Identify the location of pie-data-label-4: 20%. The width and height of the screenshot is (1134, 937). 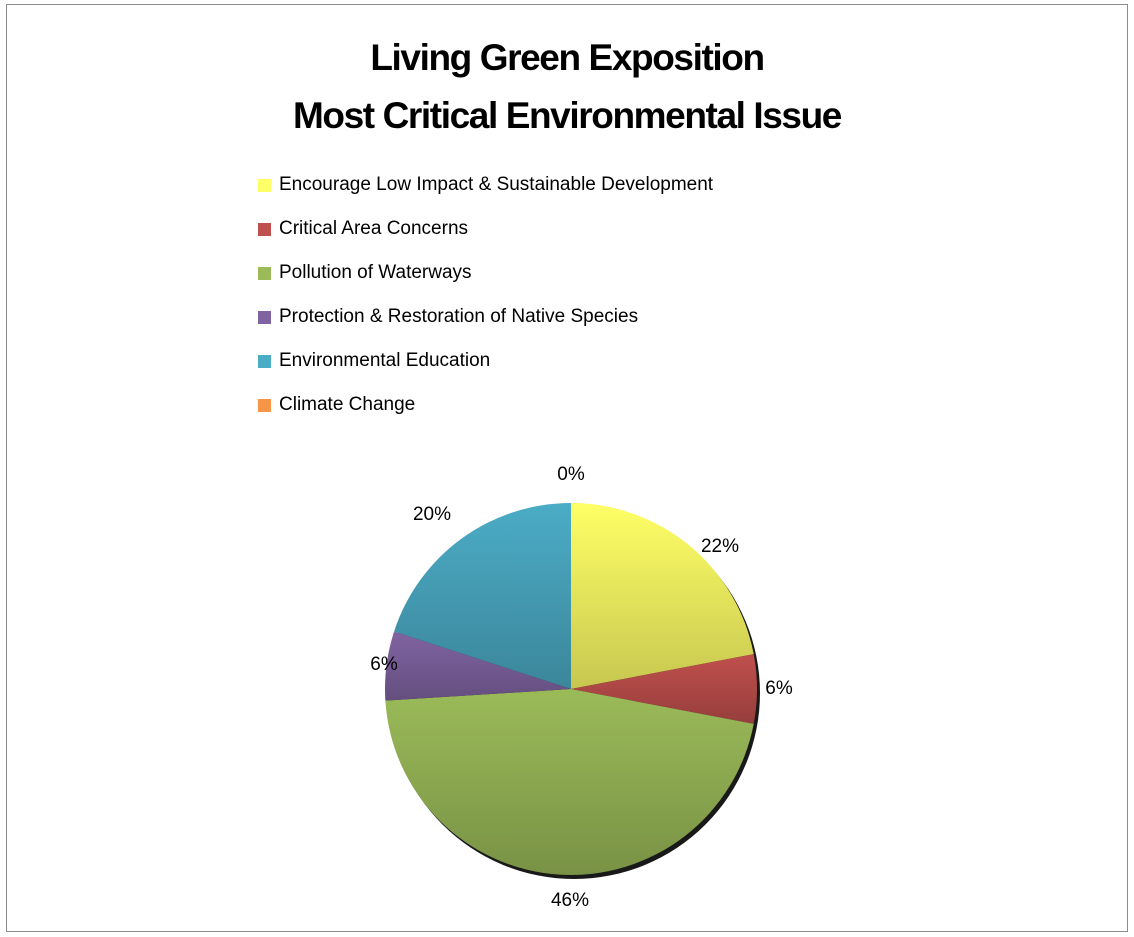
(432, 514).